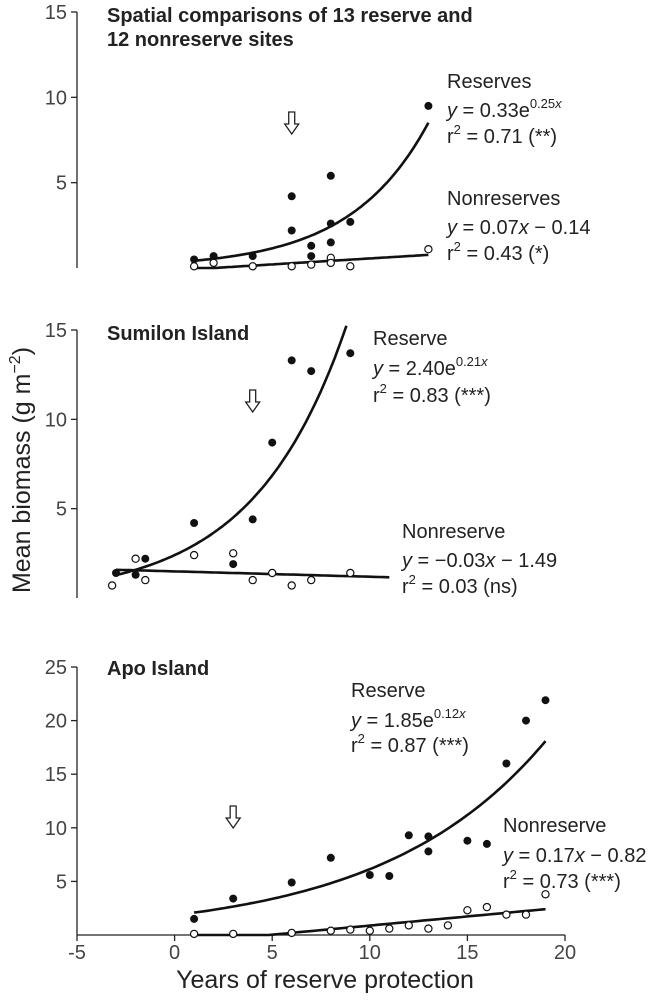 The image size is (663, 1000). What do you see at coordinates (158, 669) in the screenshot?
I see `panel-title: Apo Island` at bounding box center [158, 669].